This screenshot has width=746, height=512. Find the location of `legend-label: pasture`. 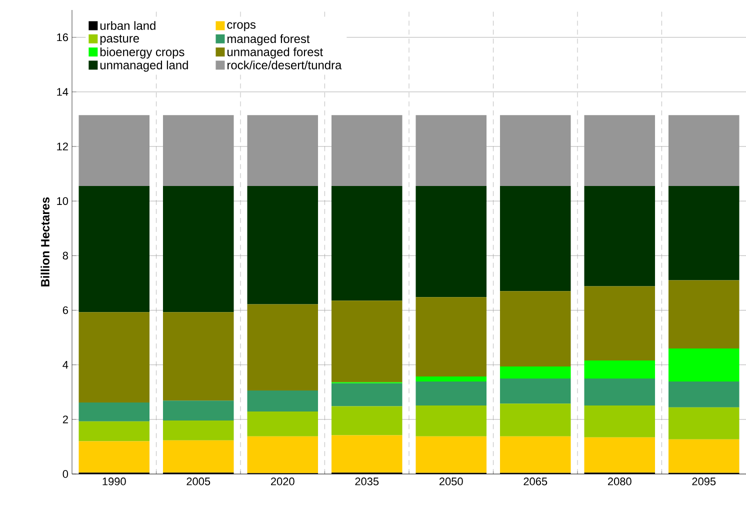

legend-label: pasture is located at coordinates (119, 39).